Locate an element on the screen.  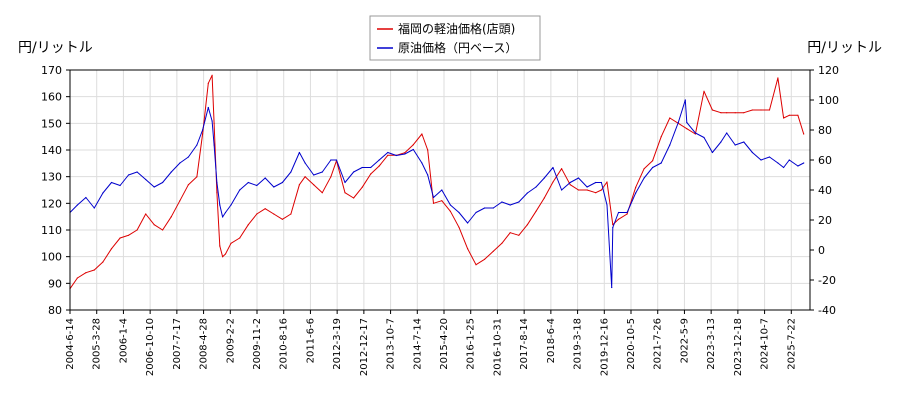
y-right-tick-label: 0 is located at coordinates (821, 250).